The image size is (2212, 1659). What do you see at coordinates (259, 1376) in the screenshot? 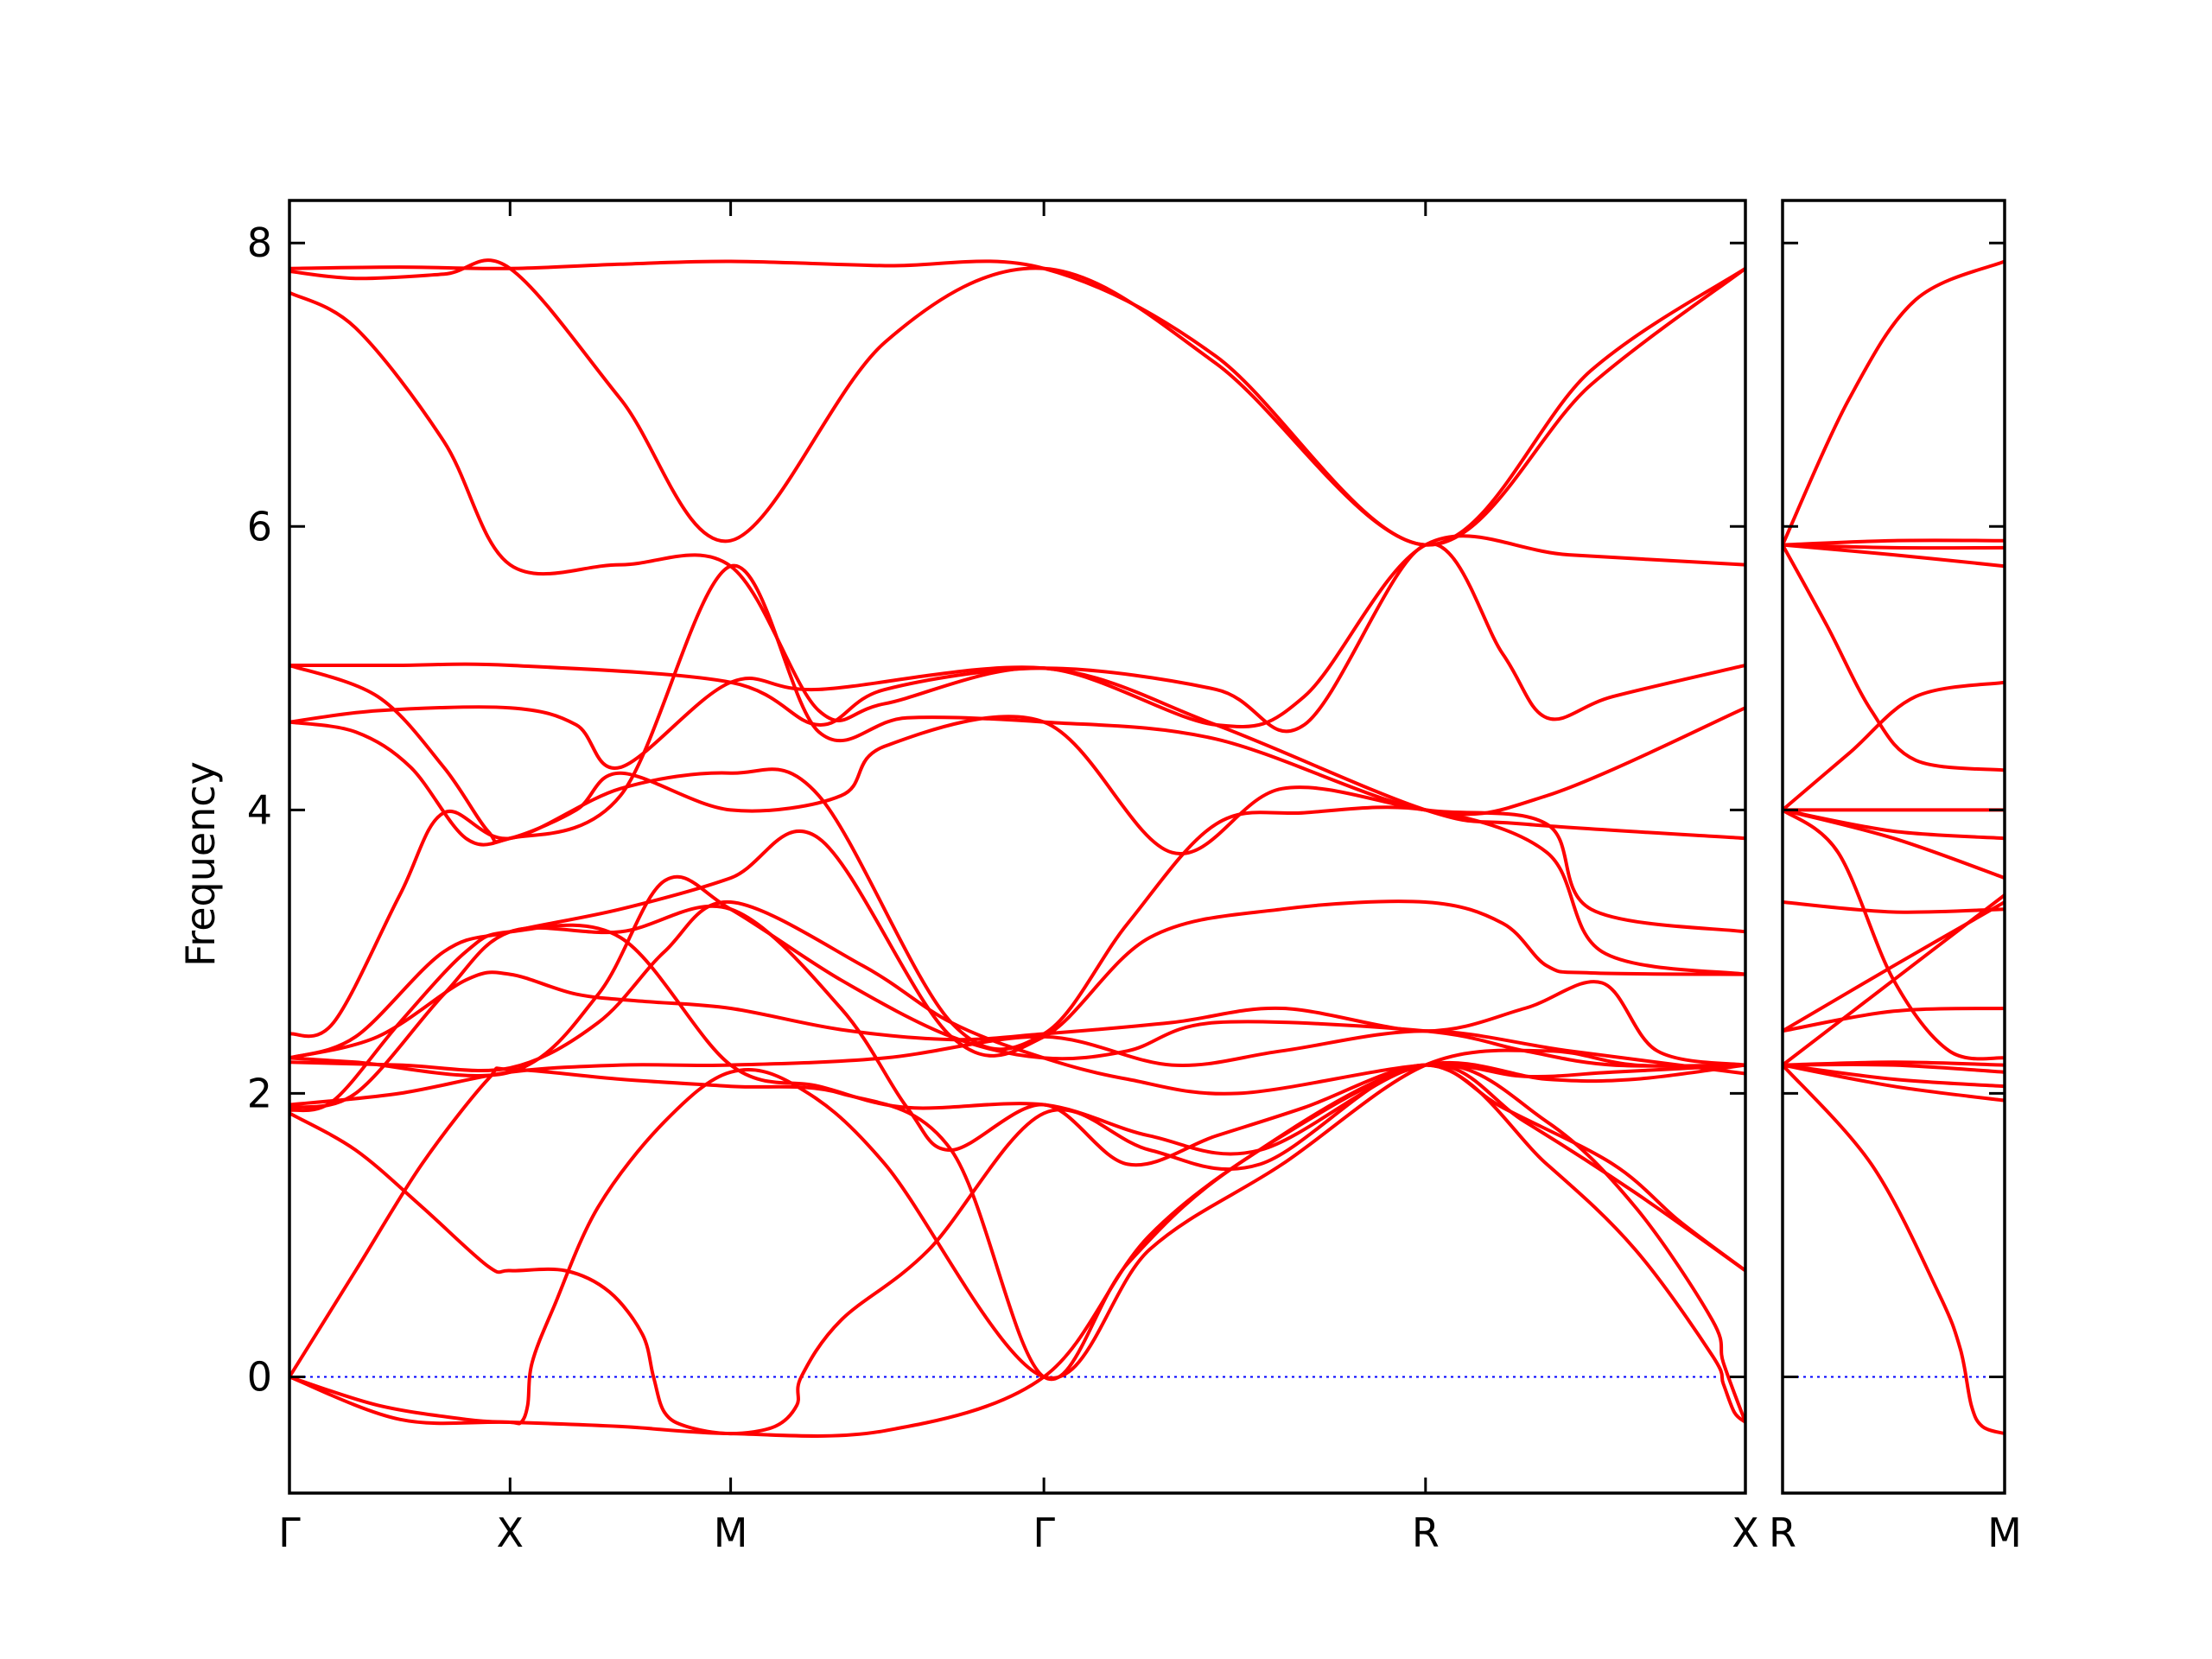
I see `y-tick-label: 0` at bounding box center [259, 1376].